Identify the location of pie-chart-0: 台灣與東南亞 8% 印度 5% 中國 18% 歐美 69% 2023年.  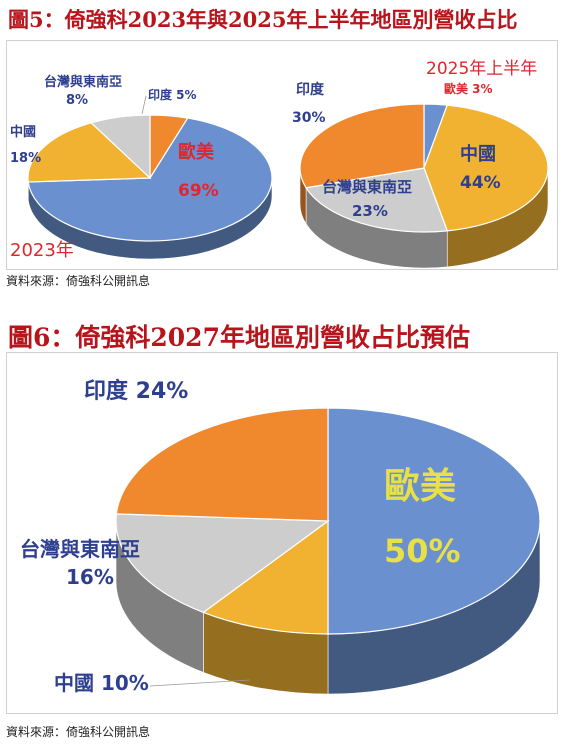
(141, 167).